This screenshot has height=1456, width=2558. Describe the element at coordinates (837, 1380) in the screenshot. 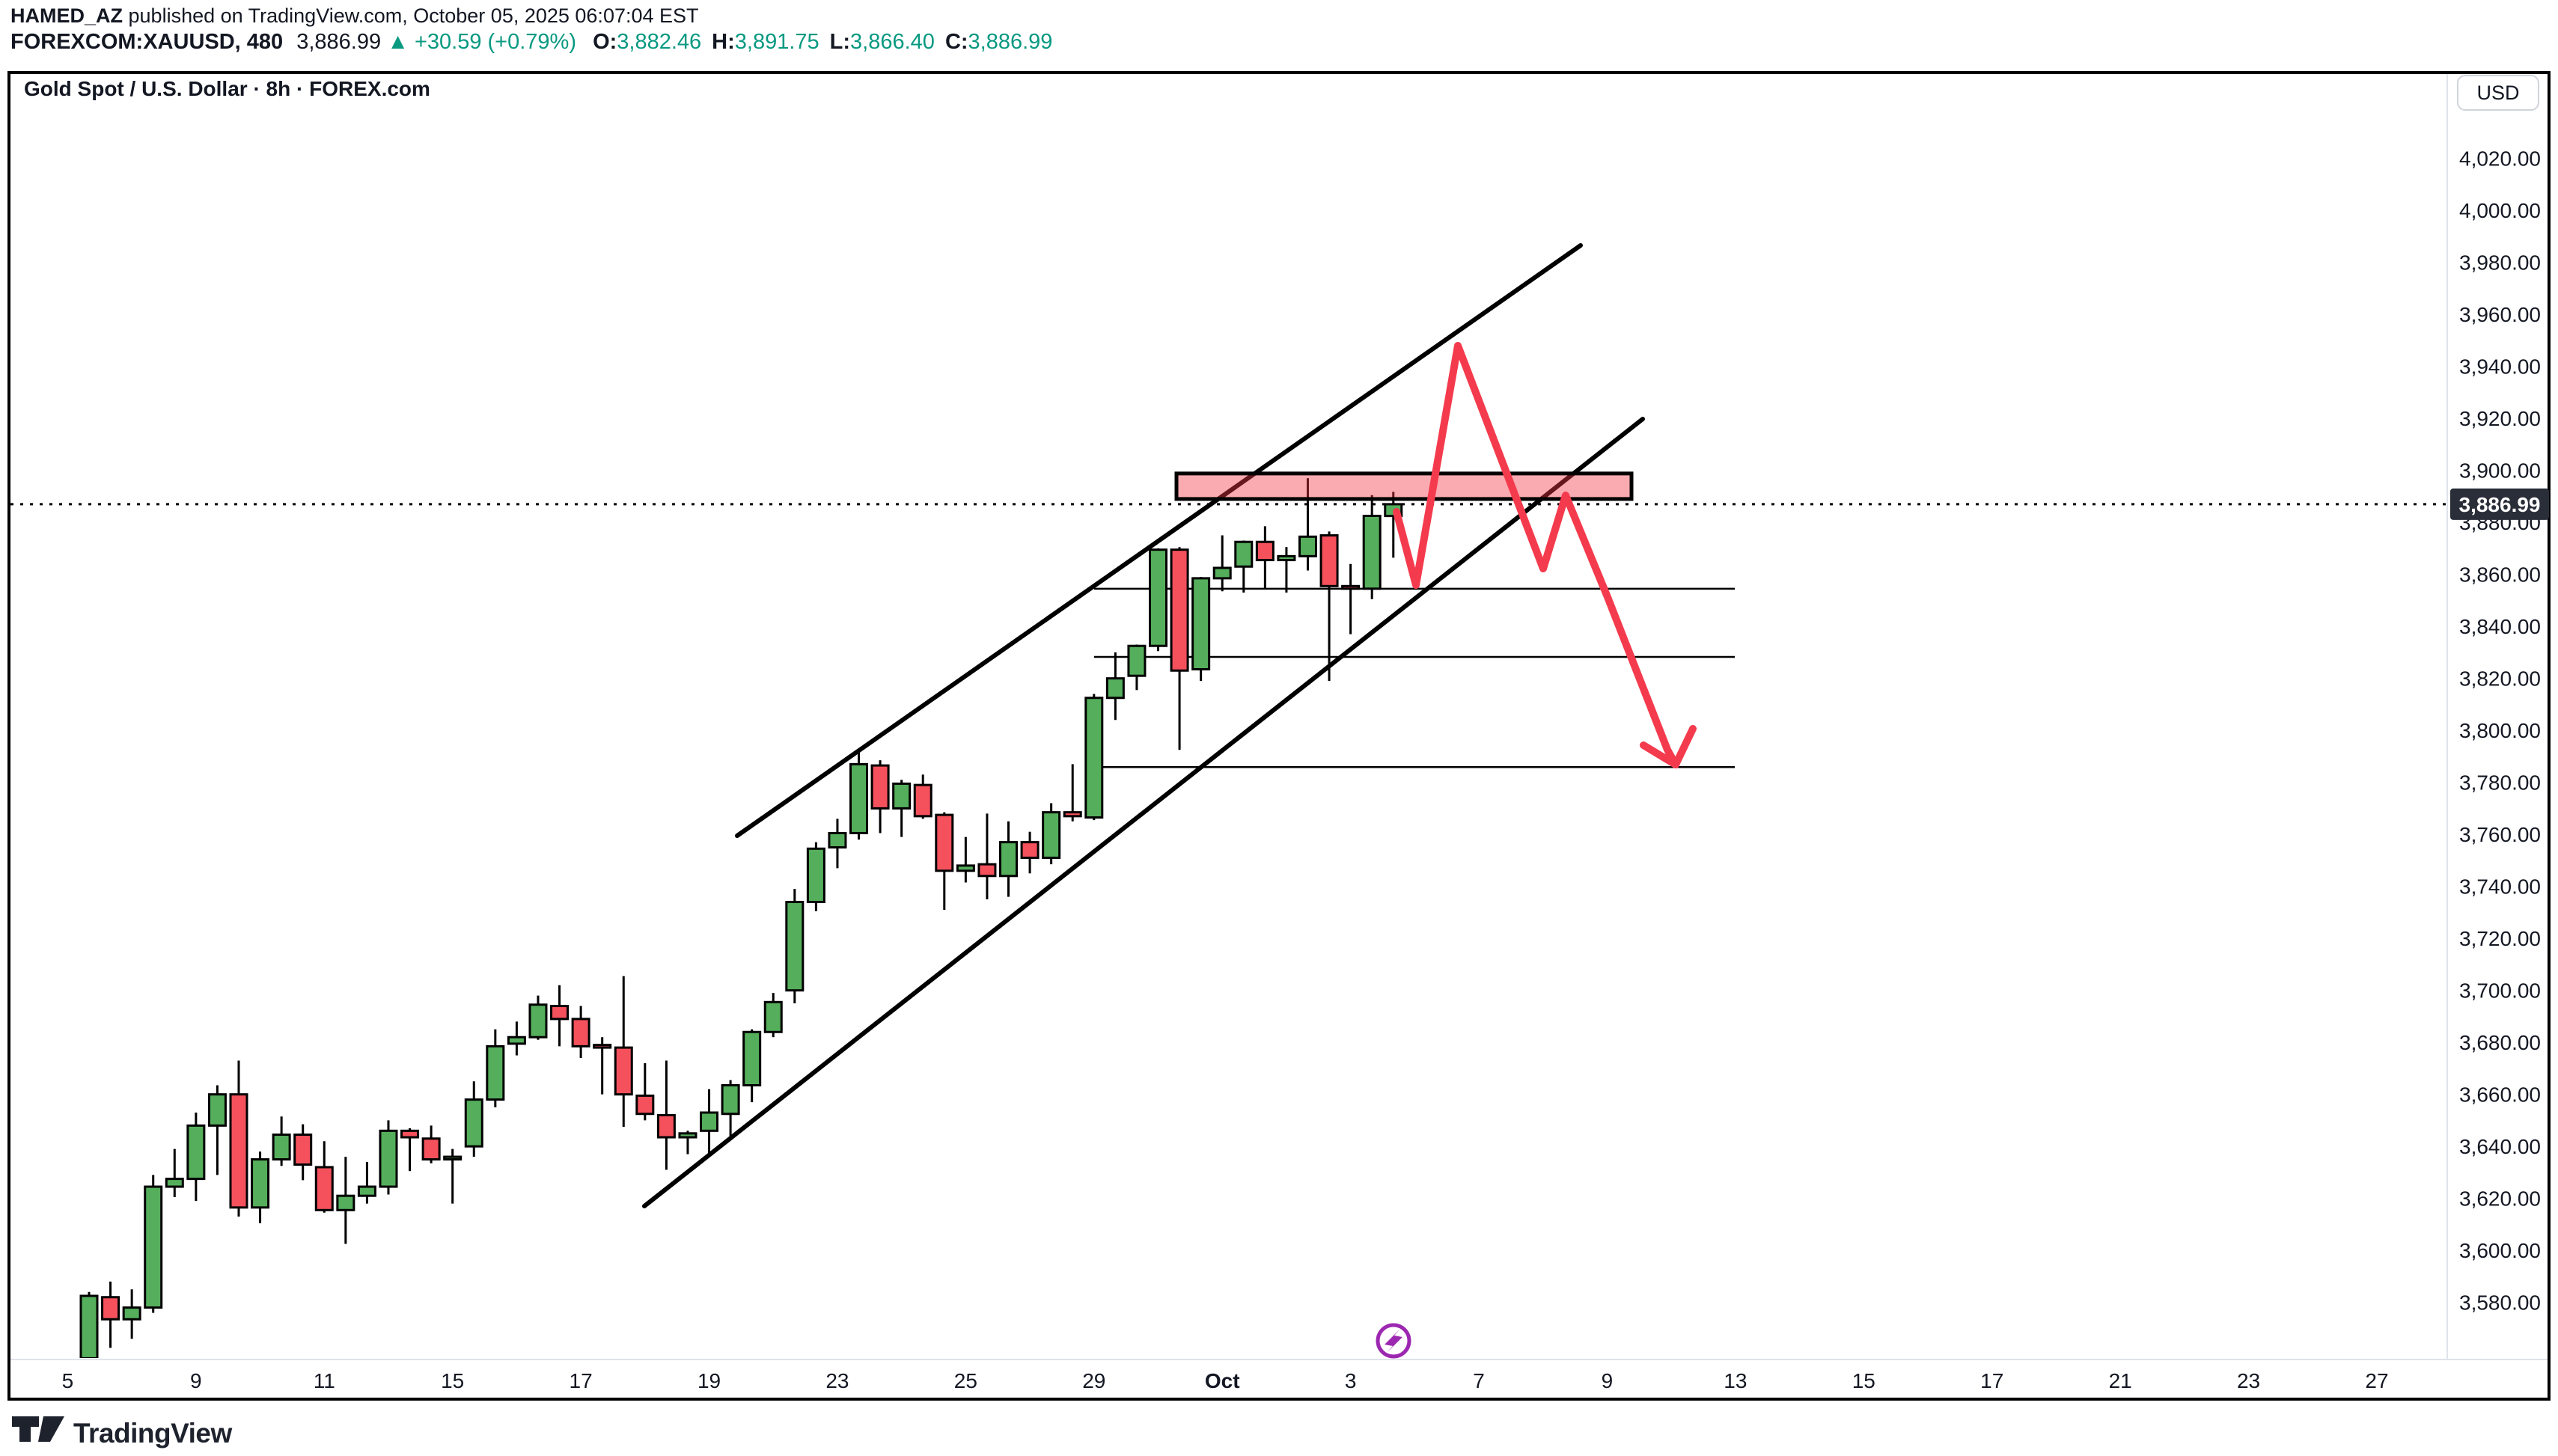

I see `time-axis-label: 23` at that location.